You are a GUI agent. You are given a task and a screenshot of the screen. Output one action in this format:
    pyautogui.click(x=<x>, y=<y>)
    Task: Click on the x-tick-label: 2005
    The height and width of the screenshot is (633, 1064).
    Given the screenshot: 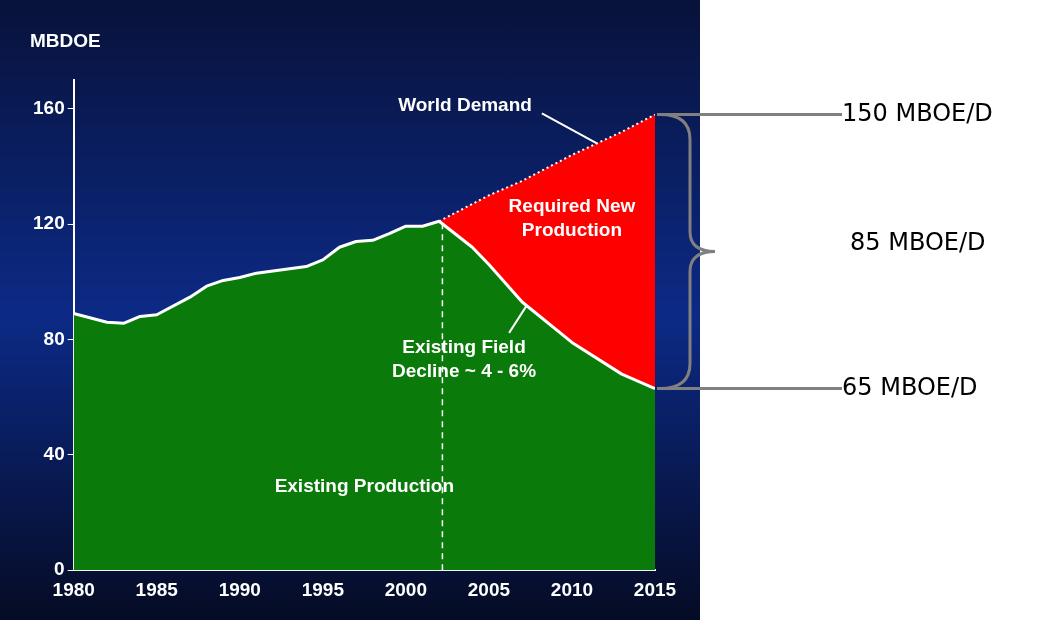 What is the action you would take?
    pyautogui.click(x=489, y=589)
    